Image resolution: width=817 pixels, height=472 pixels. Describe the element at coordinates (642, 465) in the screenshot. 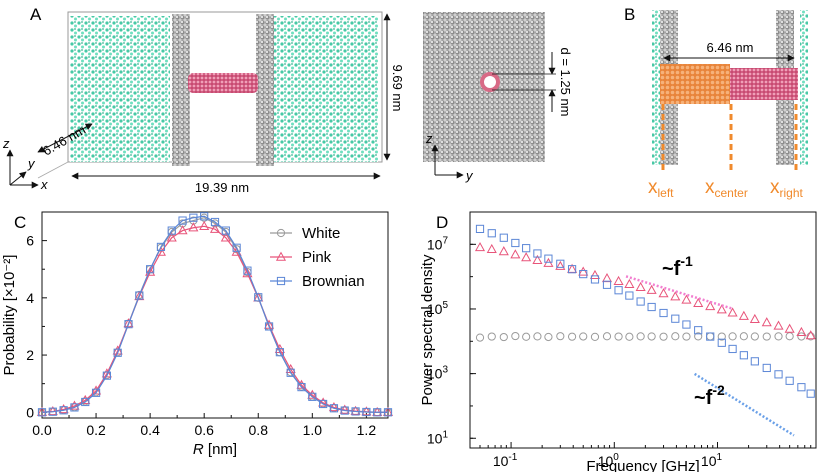

I see `x-axis-label: Frequency [GHz]` at that location.